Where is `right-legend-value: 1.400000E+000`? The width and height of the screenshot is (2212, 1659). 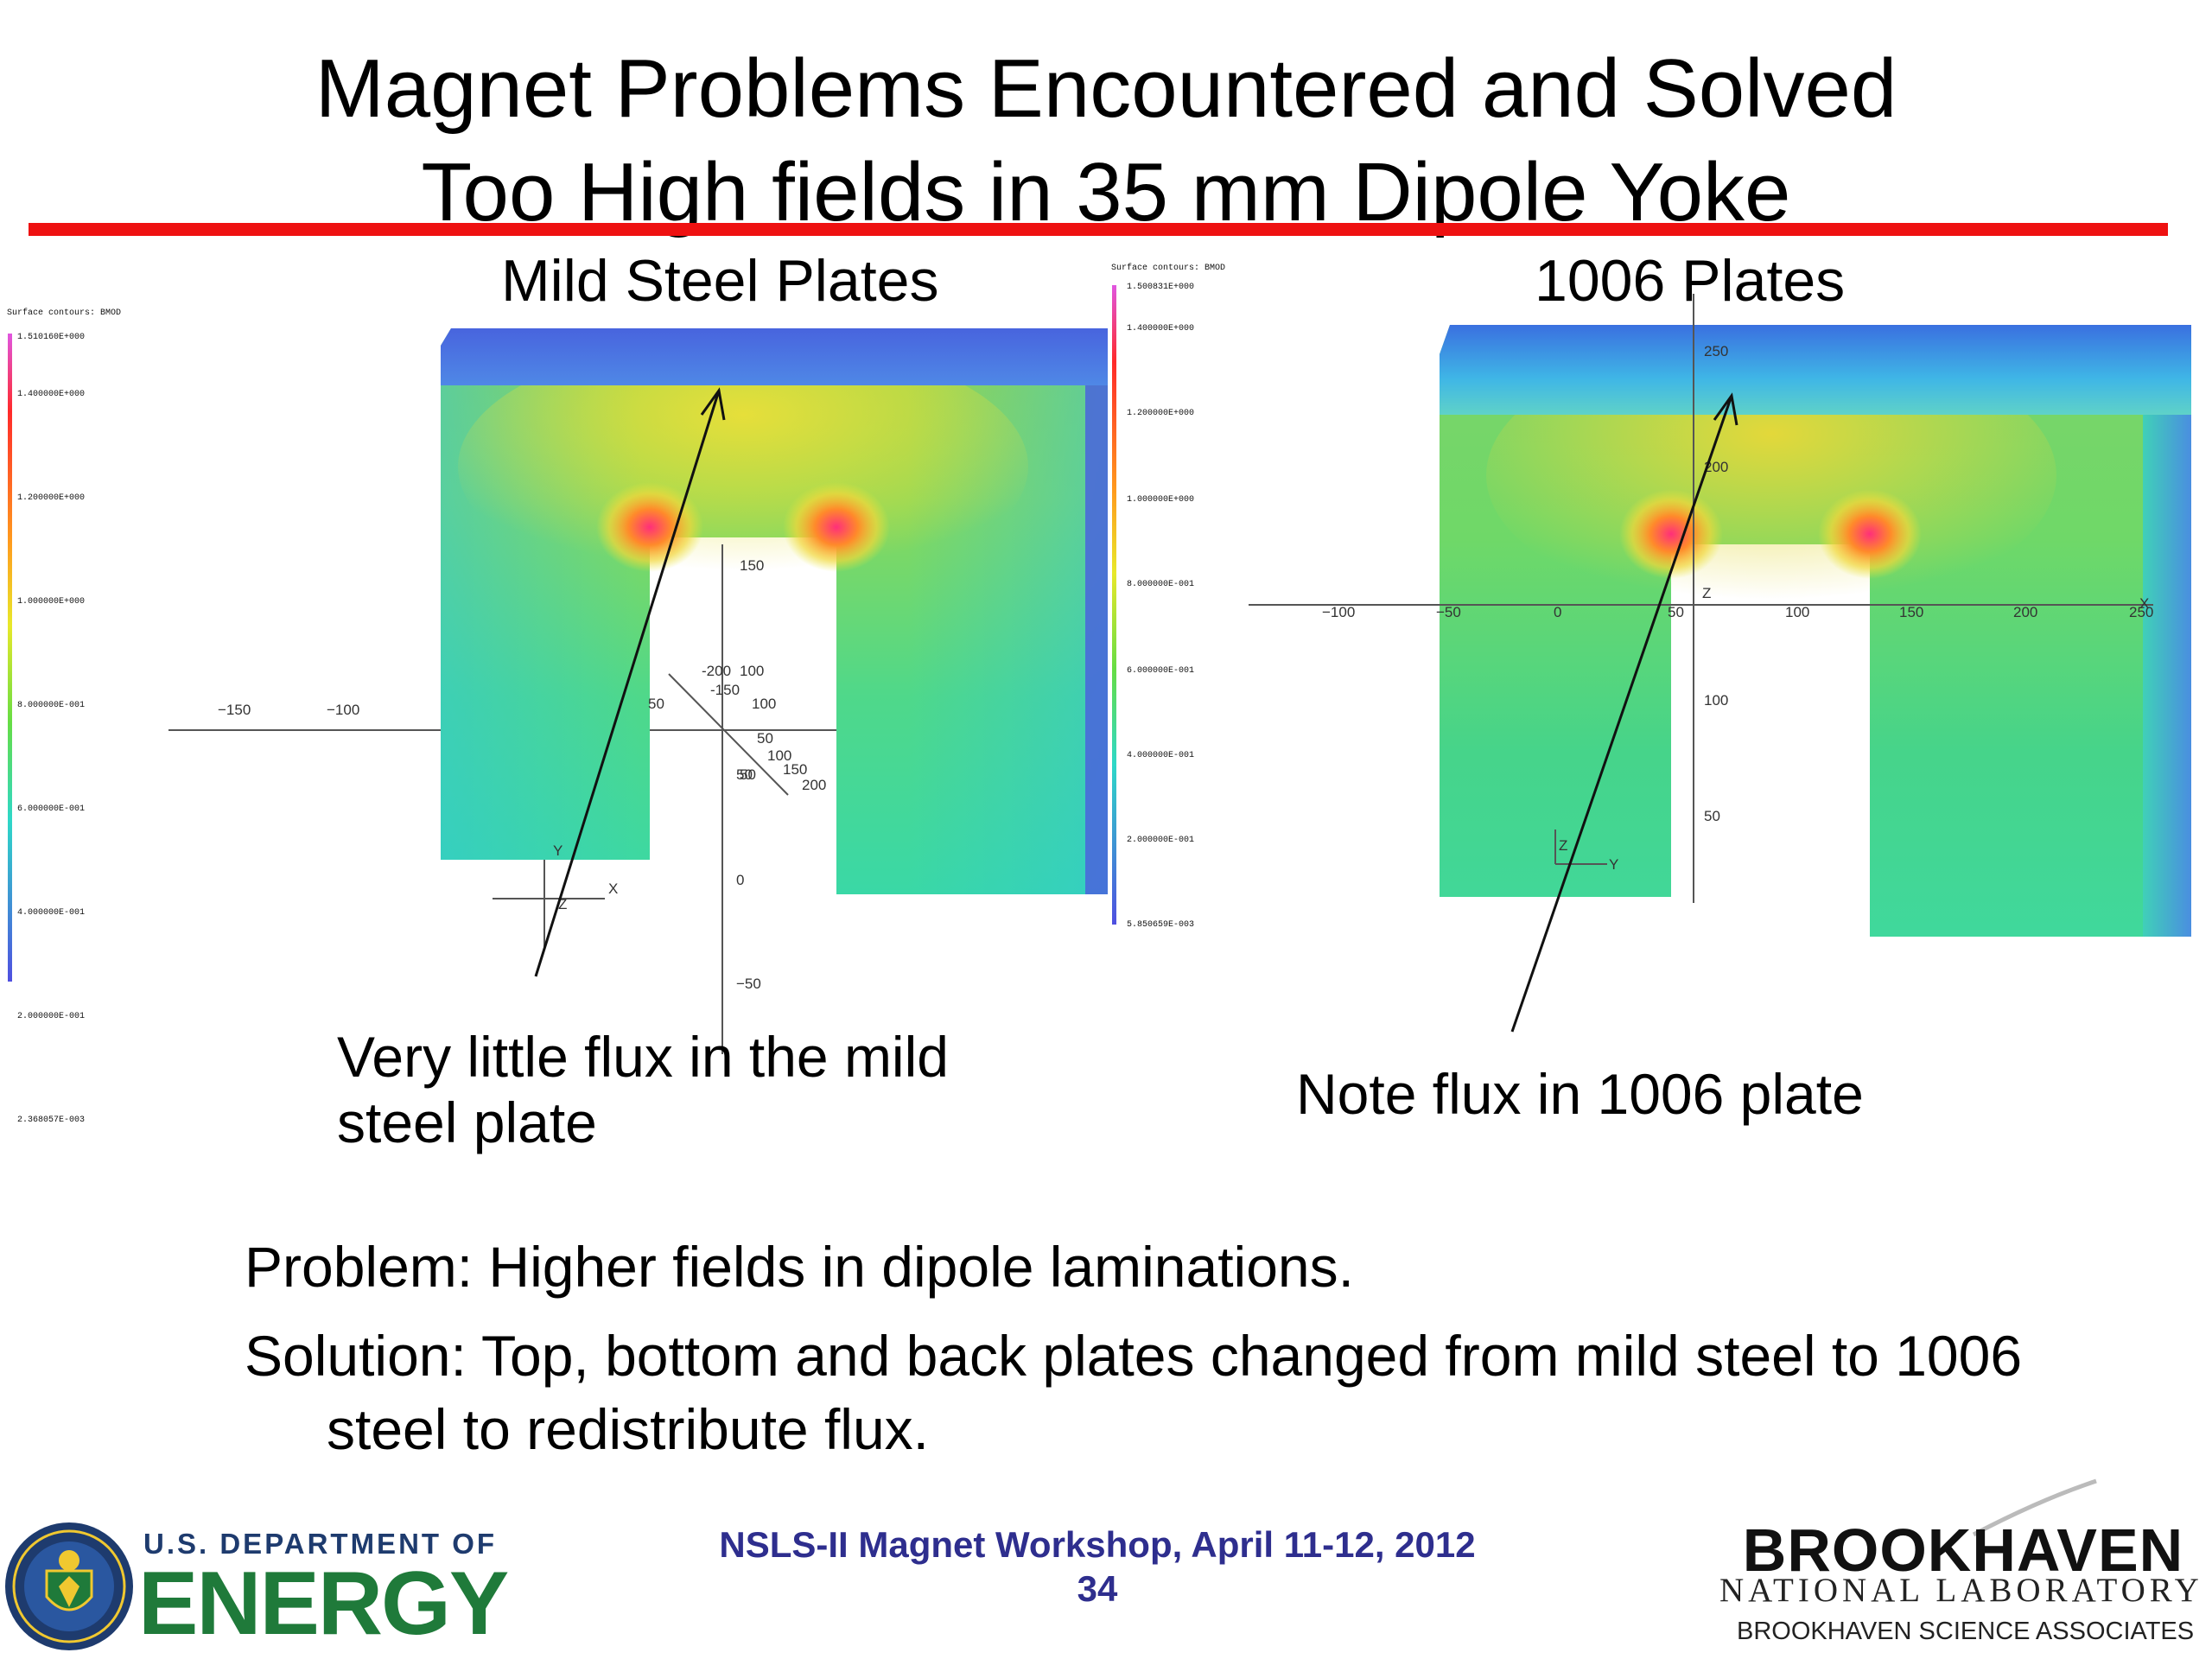 right-legend-value: 1.400000E+000 is located at coordinates (1160, 329).